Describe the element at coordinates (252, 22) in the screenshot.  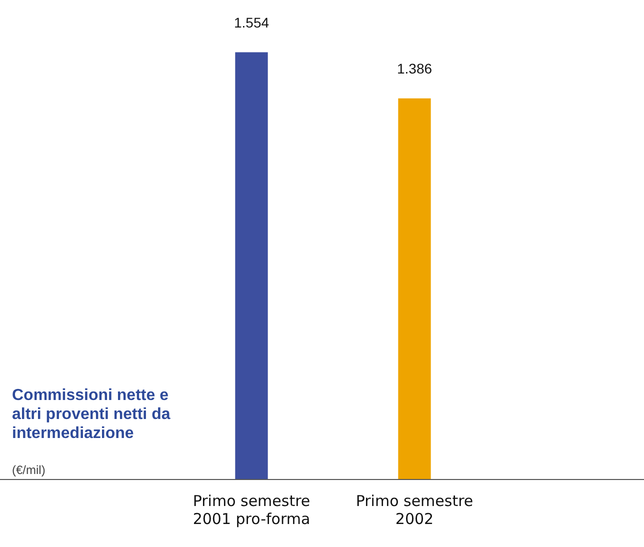
I see `data-label: 1.554` at that location.